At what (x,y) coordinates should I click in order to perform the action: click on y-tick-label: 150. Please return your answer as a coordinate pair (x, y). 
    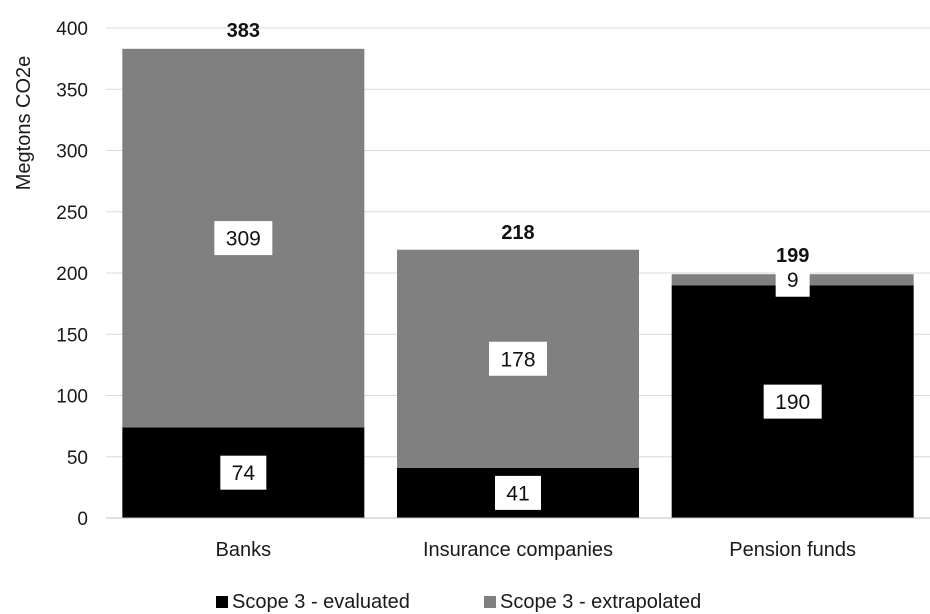
    Looking at the image, I should click on (72, 335).